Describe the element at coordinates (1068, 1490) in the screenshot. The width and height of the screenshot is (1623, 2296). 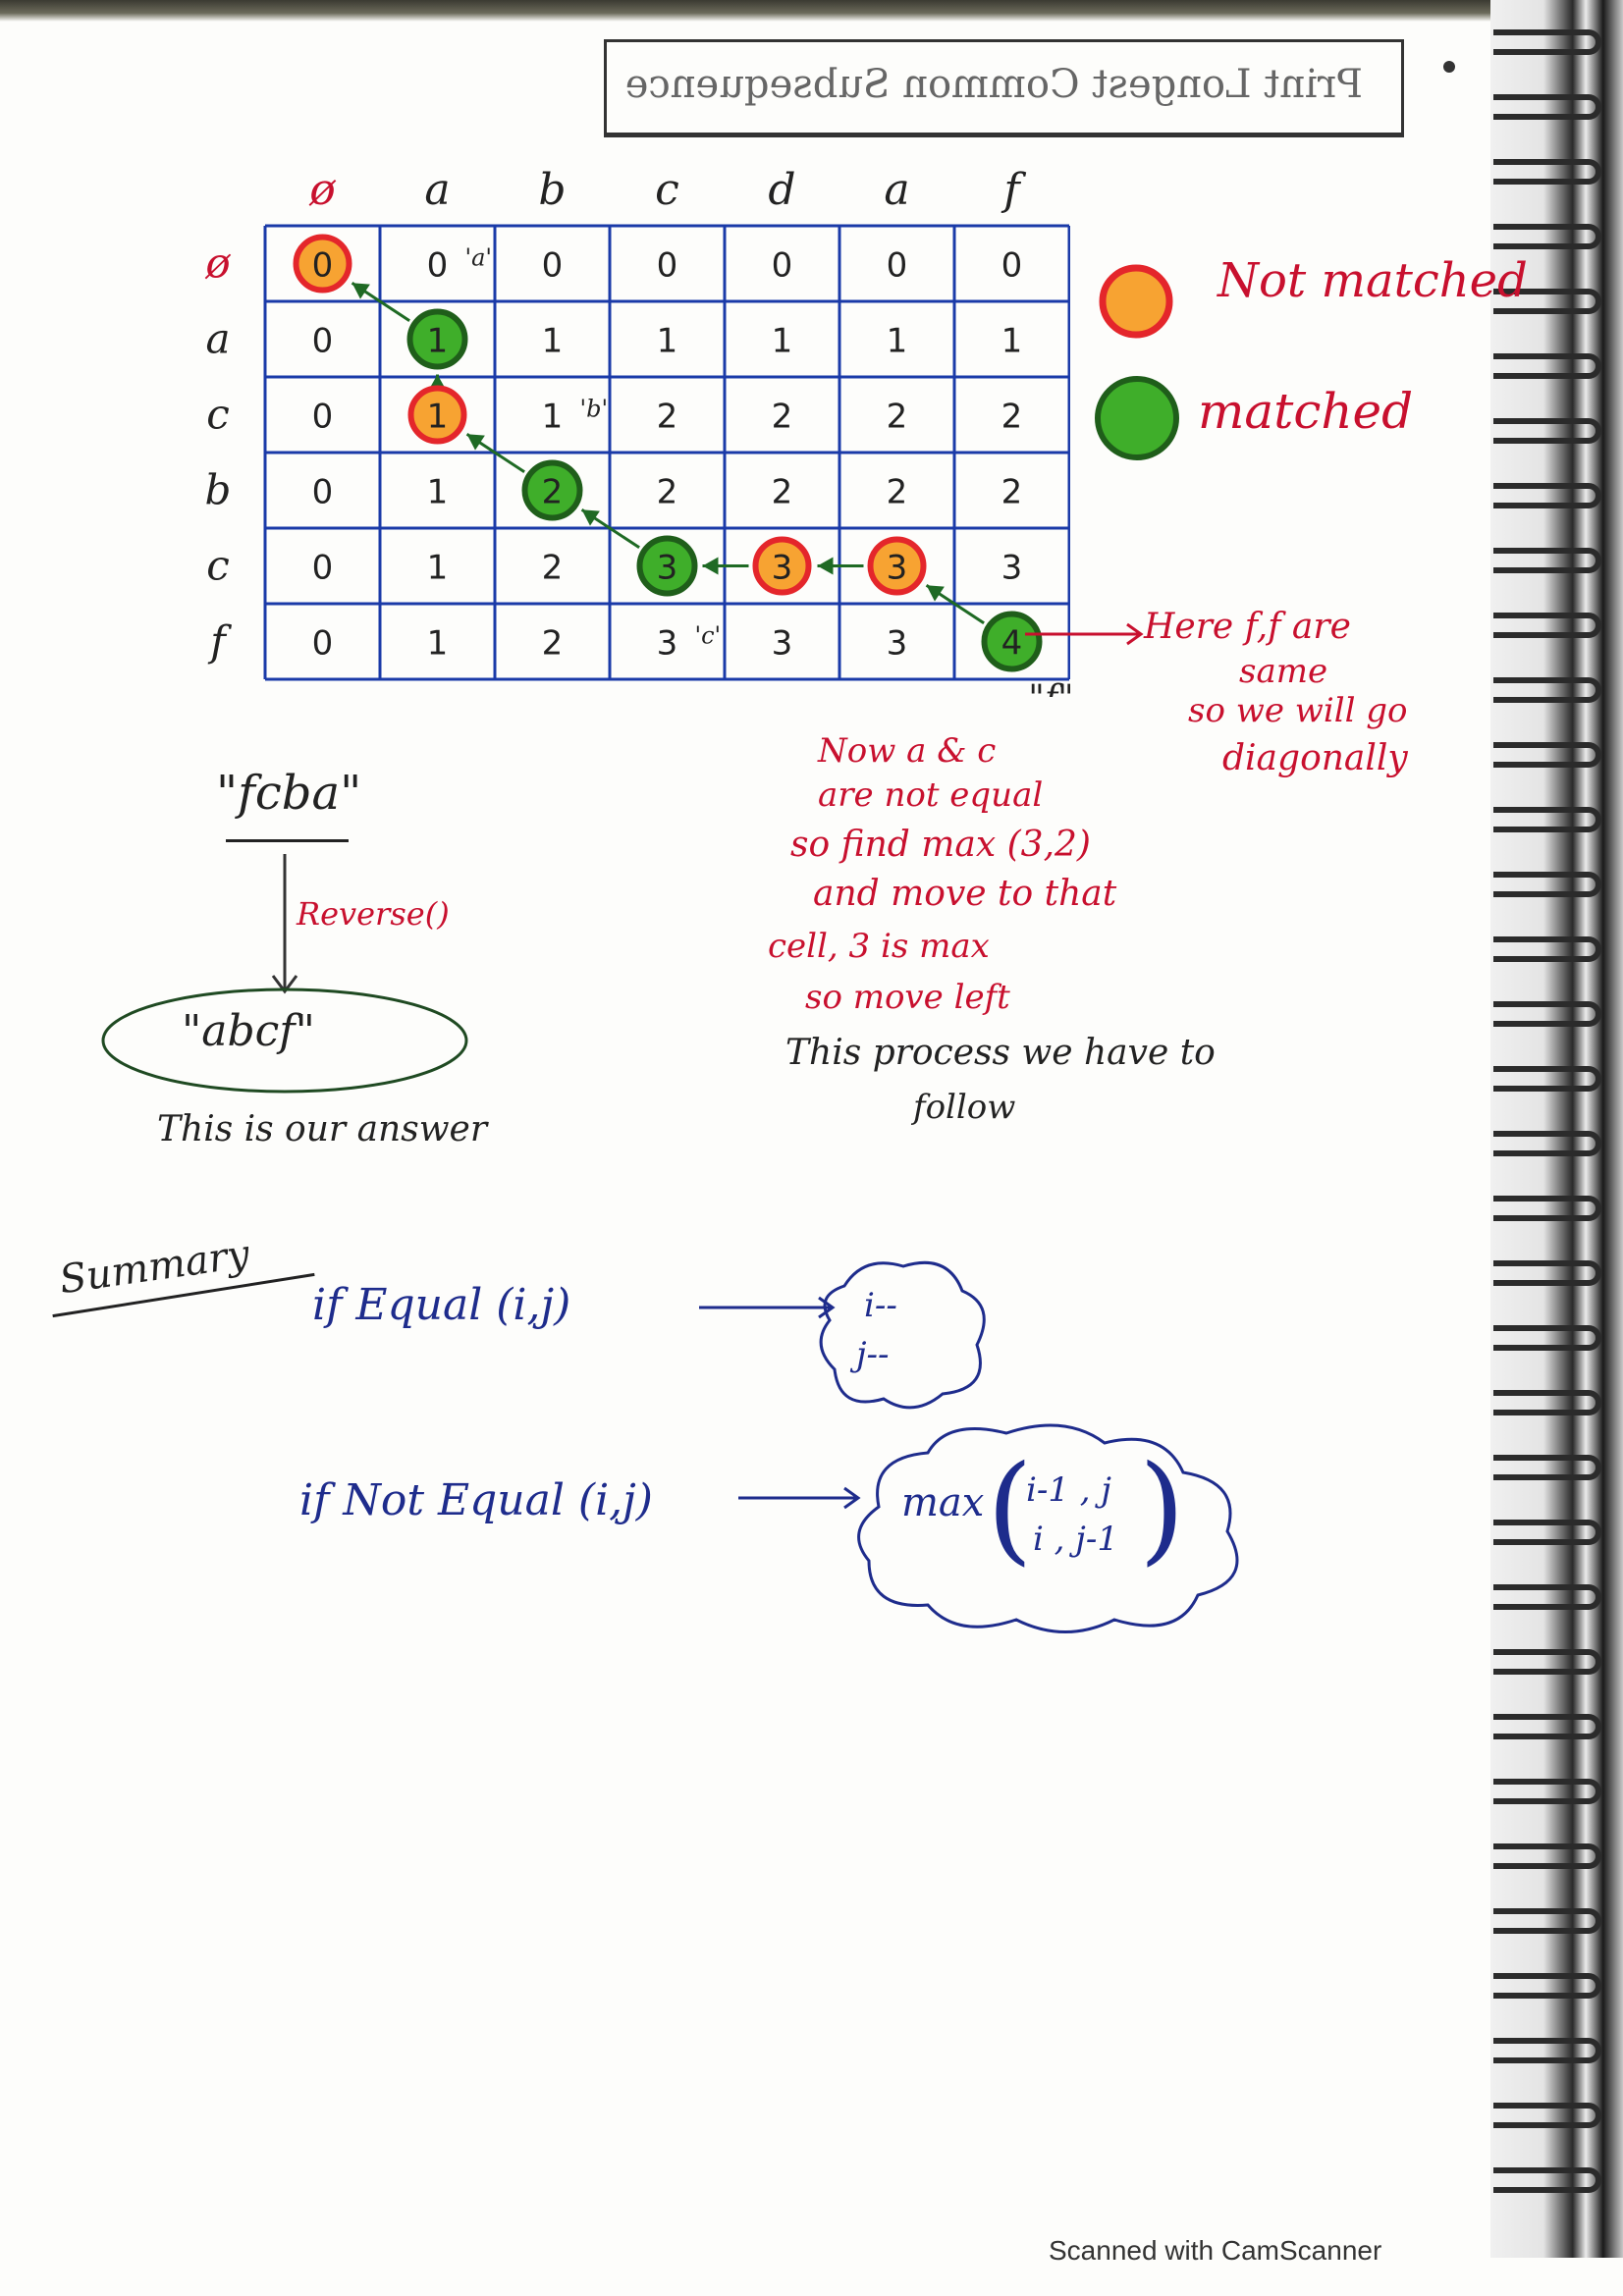
I see `max-arg-1: i-1 , j` at that location.